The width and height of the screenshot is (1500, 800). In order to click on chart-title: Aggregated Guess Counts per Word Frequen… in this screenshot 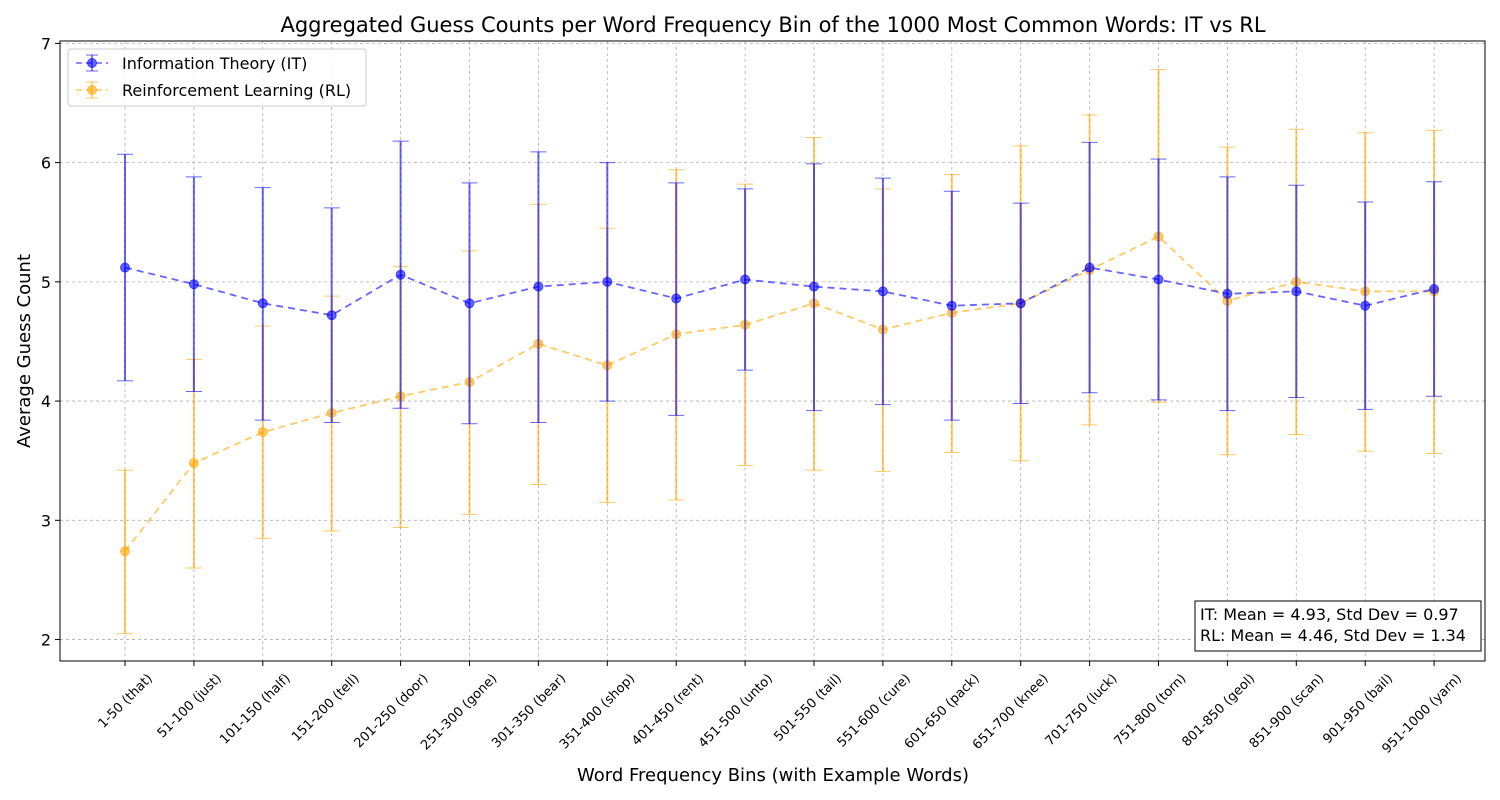, I will do `click(772, 25)`.